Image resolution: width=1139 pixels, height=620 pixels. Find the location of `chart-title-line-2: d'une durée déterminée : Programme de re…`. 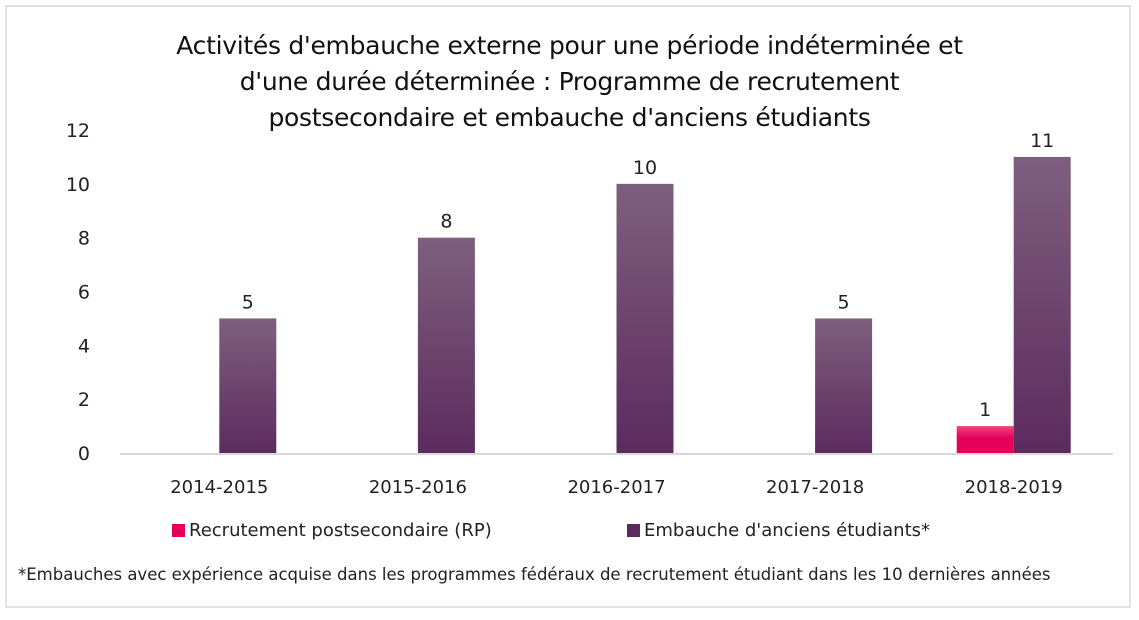

chart-title-line-2: d'une durée déterminée : Programme de re… is located at coordinates (569, 81).